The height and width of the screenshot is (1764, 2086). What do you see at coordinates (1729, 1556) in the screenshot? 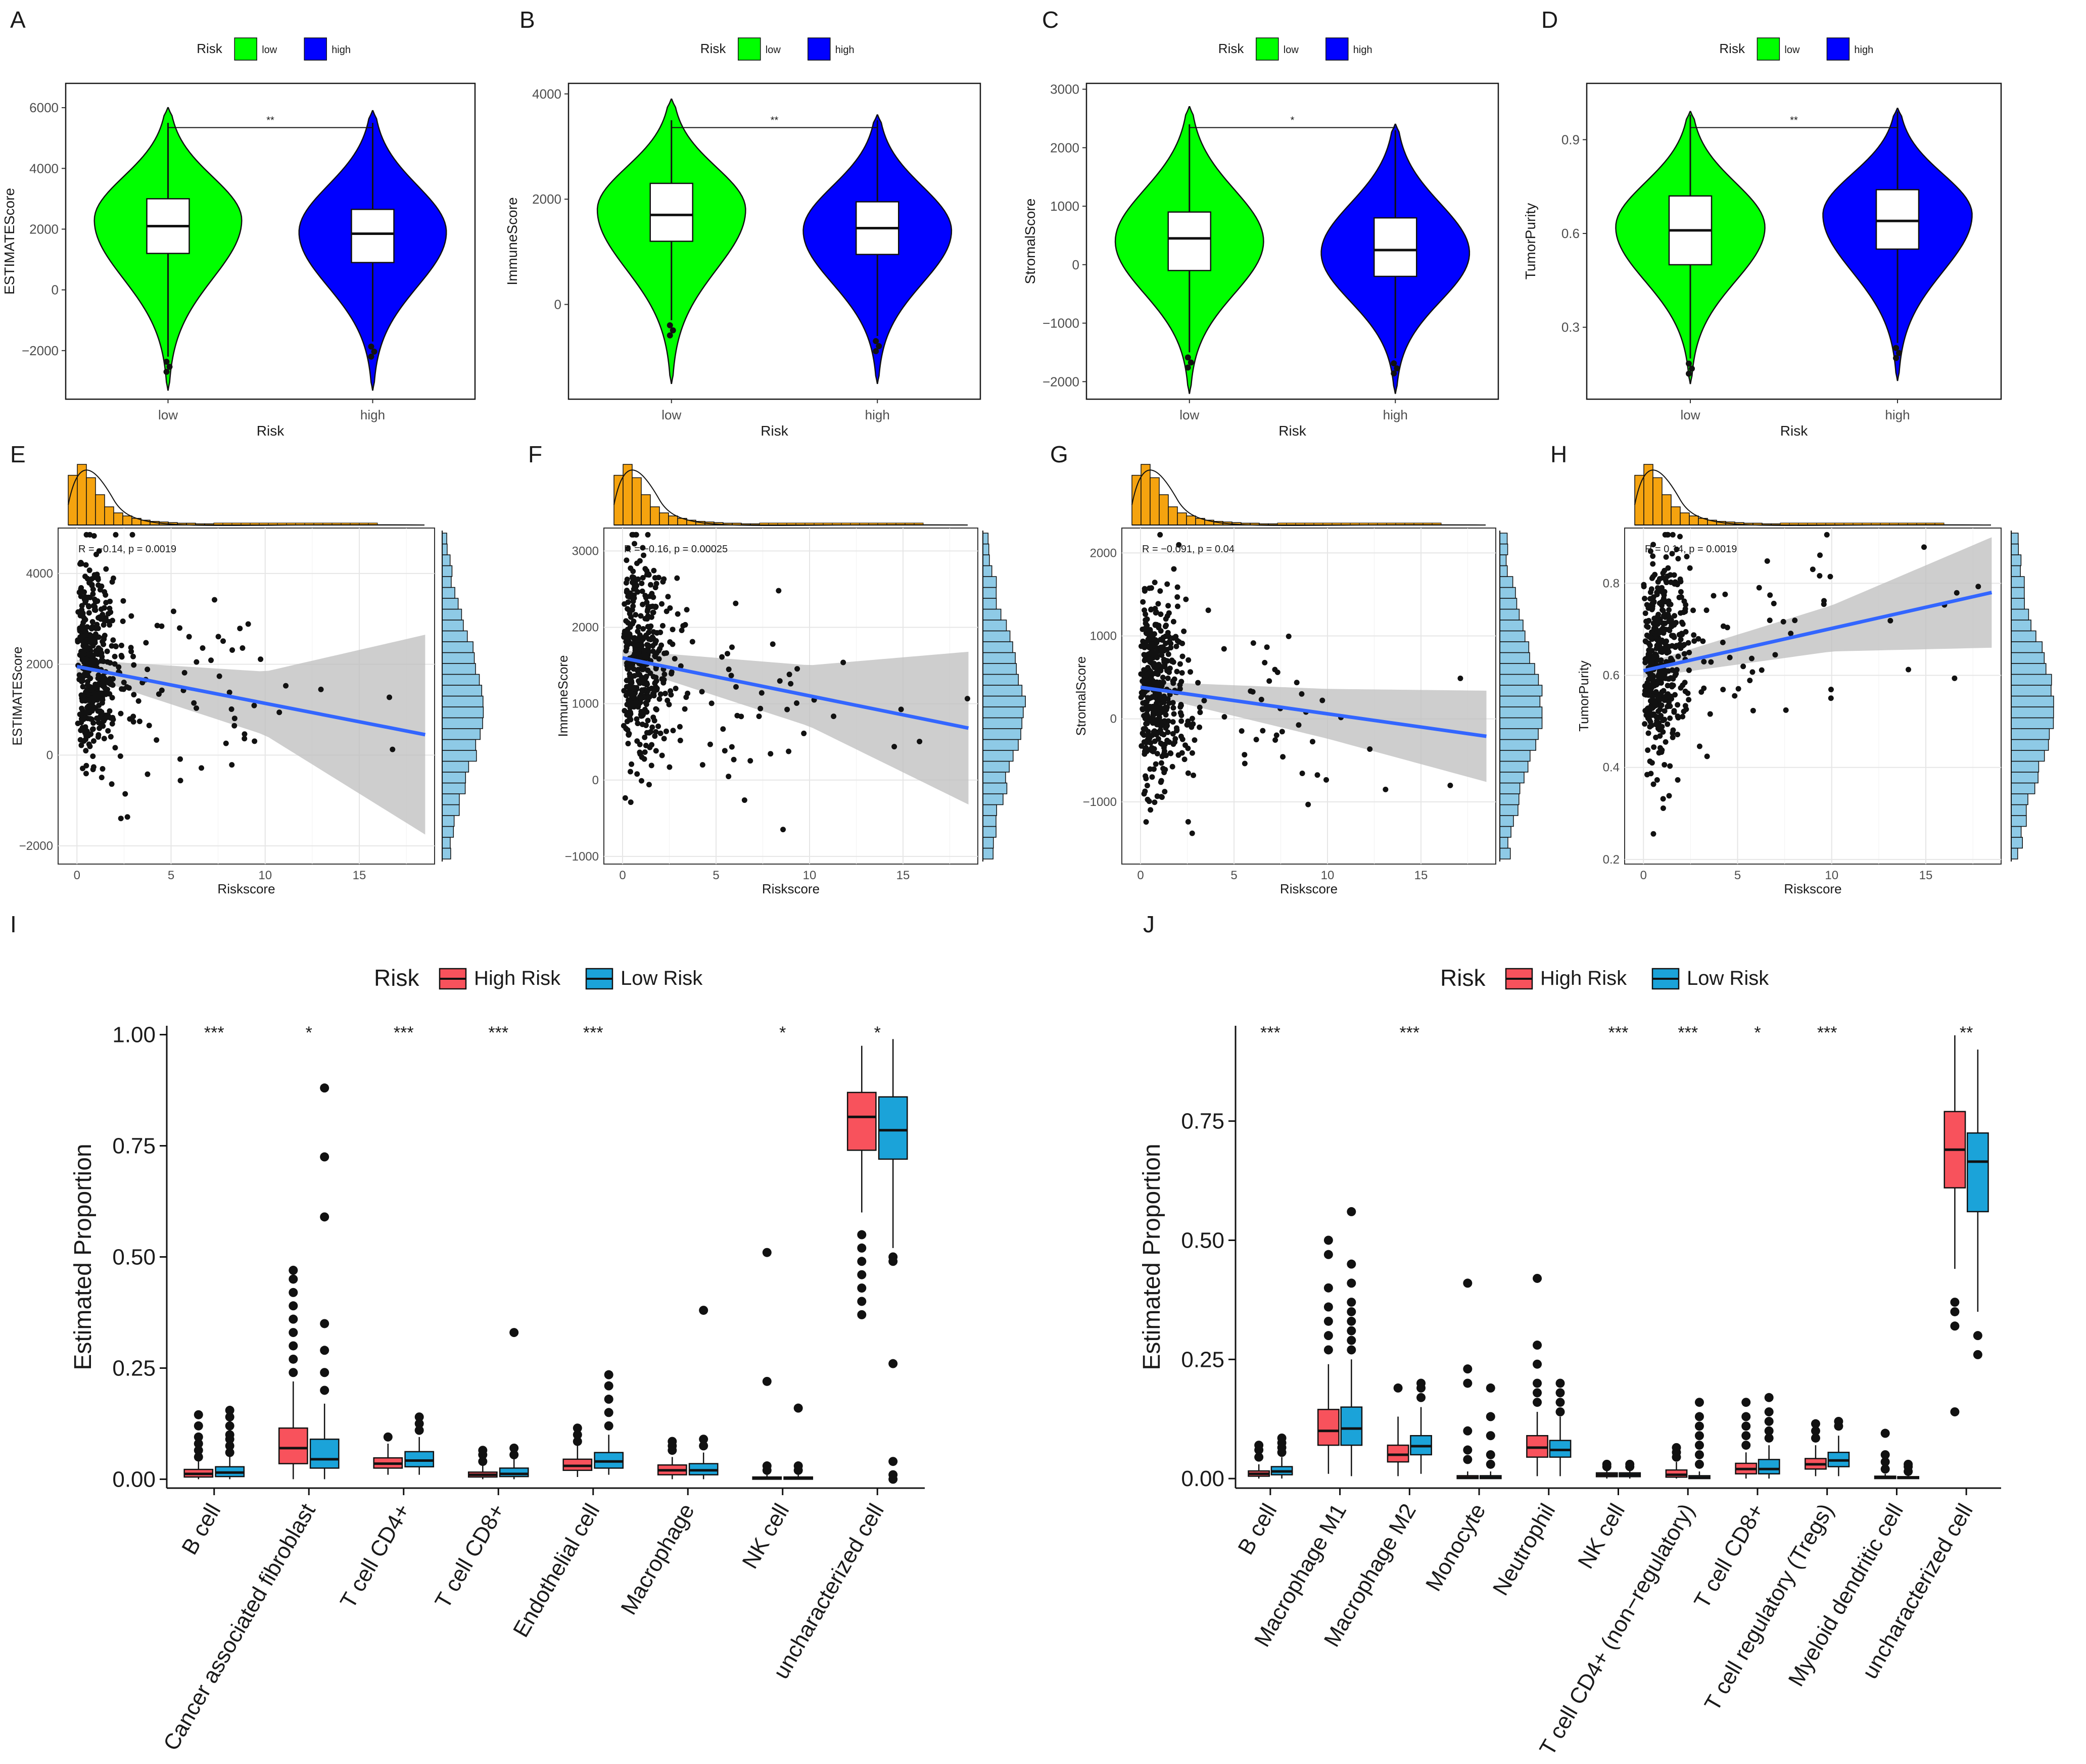
I see `x-tick-label: T cell CD8+` at bounding box center [1729, 1556].